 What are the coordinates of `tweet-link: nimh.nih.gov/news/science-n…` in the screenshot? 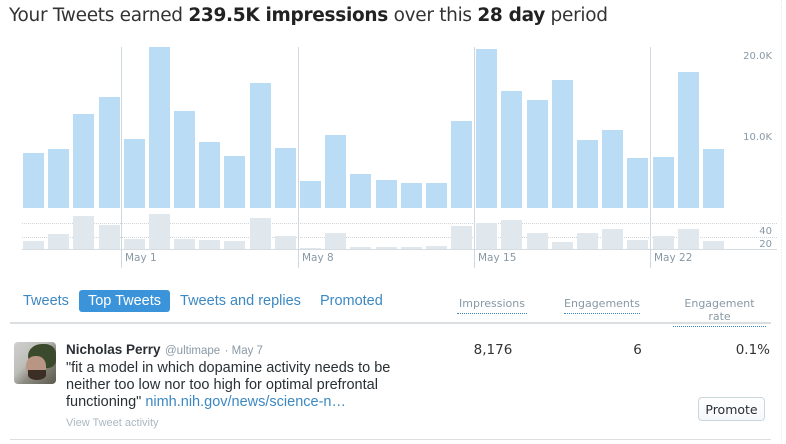 It's located at (245, 402).